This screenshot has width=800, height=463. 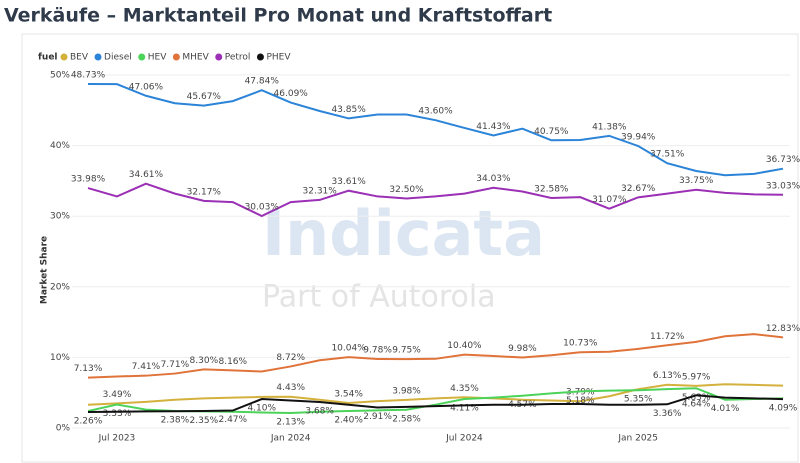 What do you see at coordinates (609, 127) in the screenshot?
I see `data-label: 41.38%` at bounding box center [609, 127].